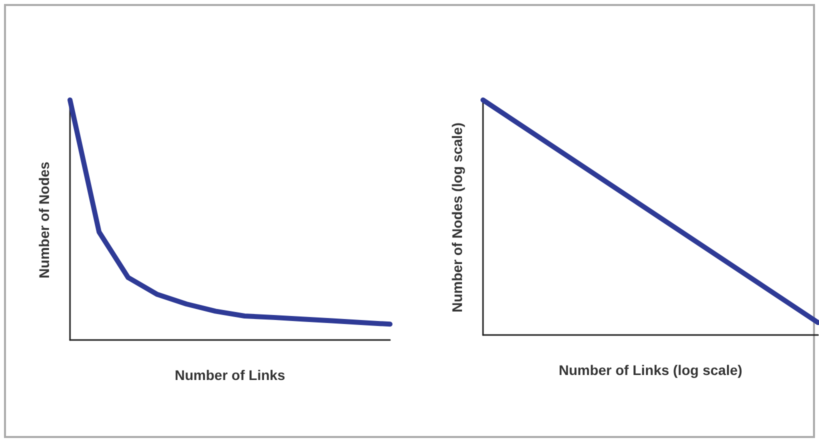 This screenshot has height=442, width=819. What do you see at coordinates (650, 370) in the screenshot?
I see `x-axis-title: Number of Links (log scale)` at bounding box center [650, 370].